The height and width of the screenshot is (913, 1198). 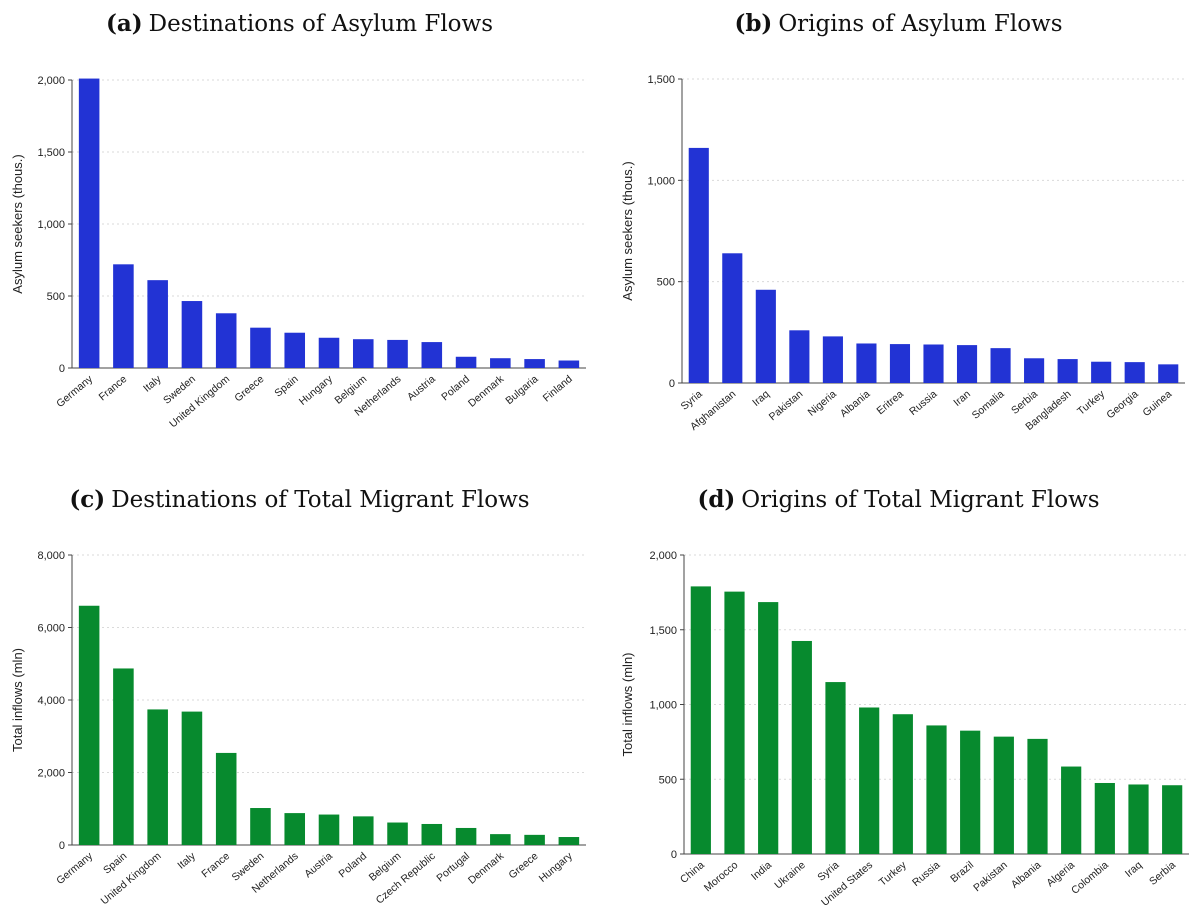 What do you see at coordinates (761, 871) in the screenshot?
I see `x-tick-label: India` at bounding box center [761, 871].